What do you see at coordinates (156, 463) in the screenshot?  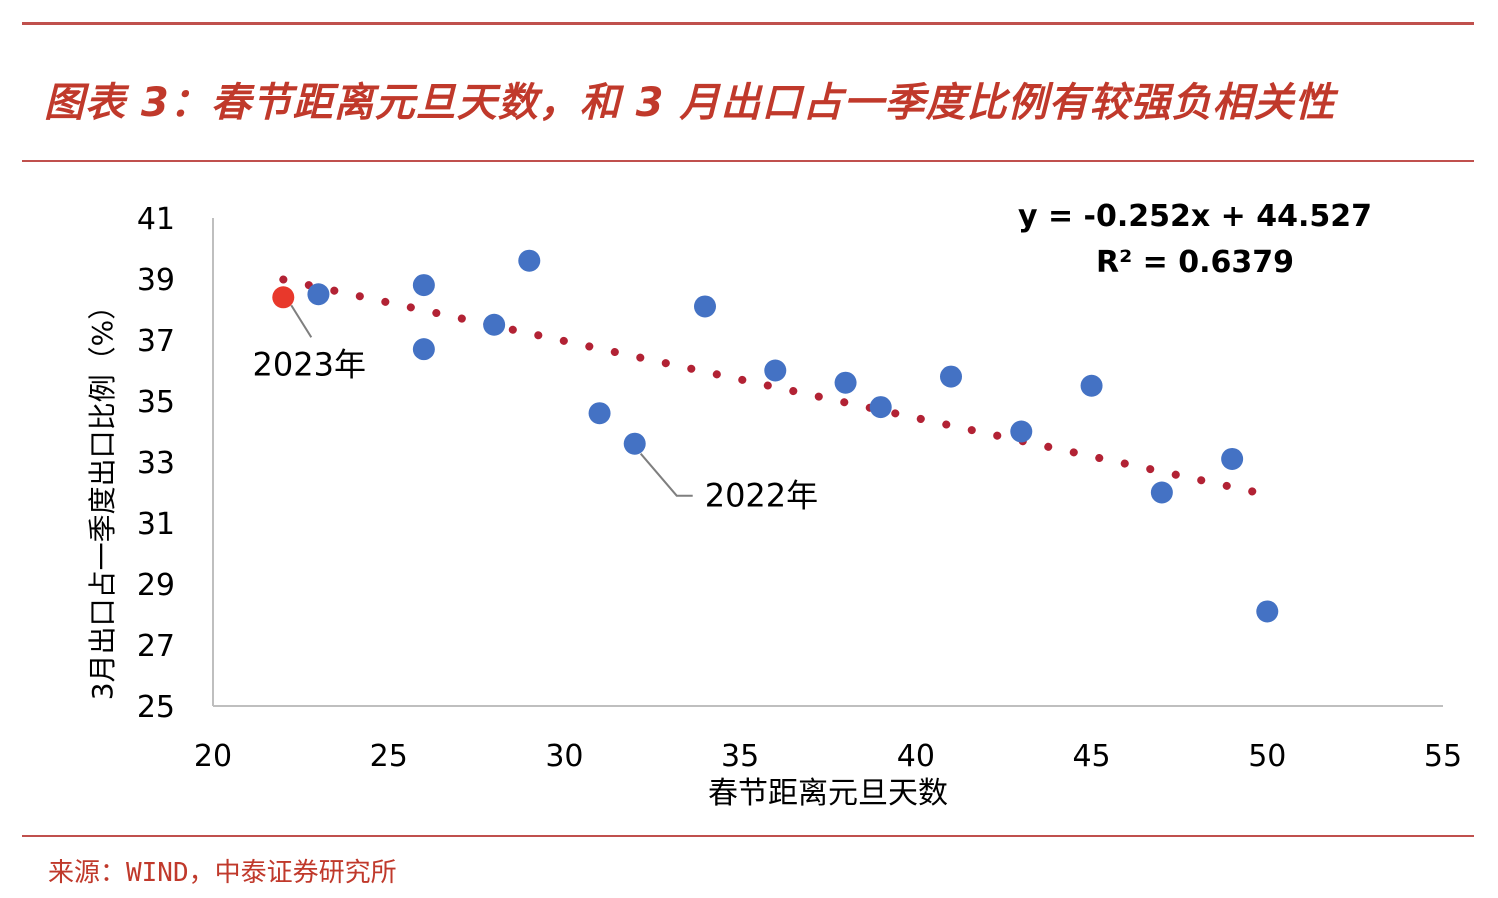 I see `y-tick-label: 33` at bounding box center [156, 463].